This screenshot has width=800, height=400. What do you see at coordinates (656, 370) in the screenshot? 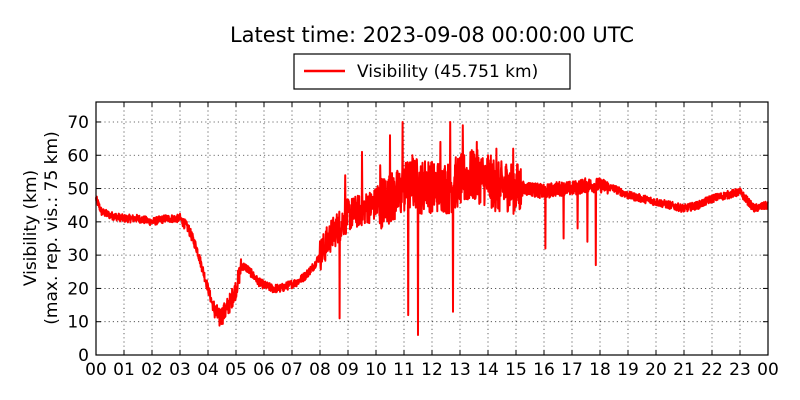
I see `x-tick-label: 20` at bounding box center [656, 370].